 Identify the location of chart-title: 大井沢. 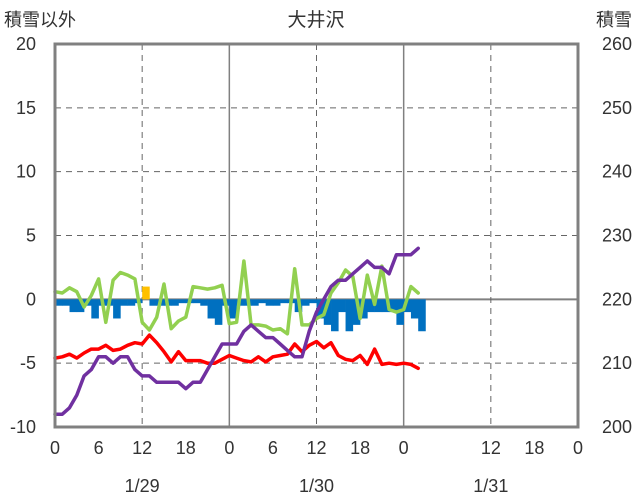
(315, 20).